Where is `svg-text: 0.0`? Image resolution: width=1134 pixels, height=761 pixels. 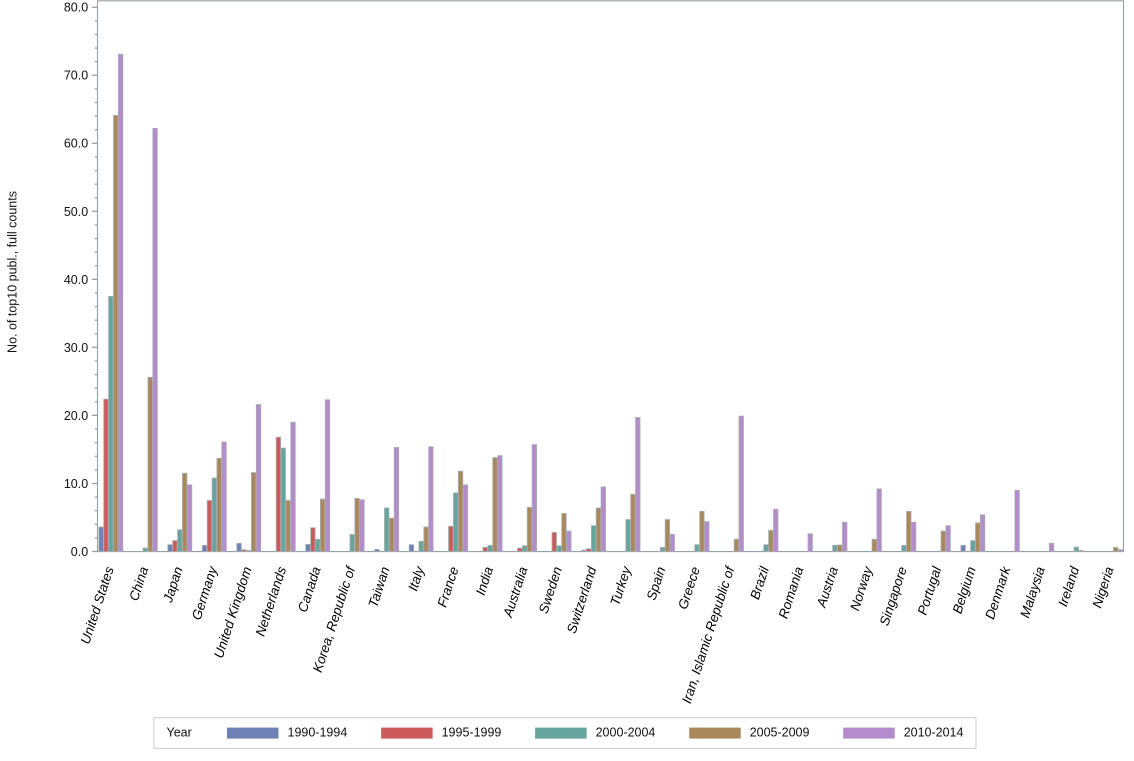
svg-text: 0.0 is located at coordinates (79, 552).